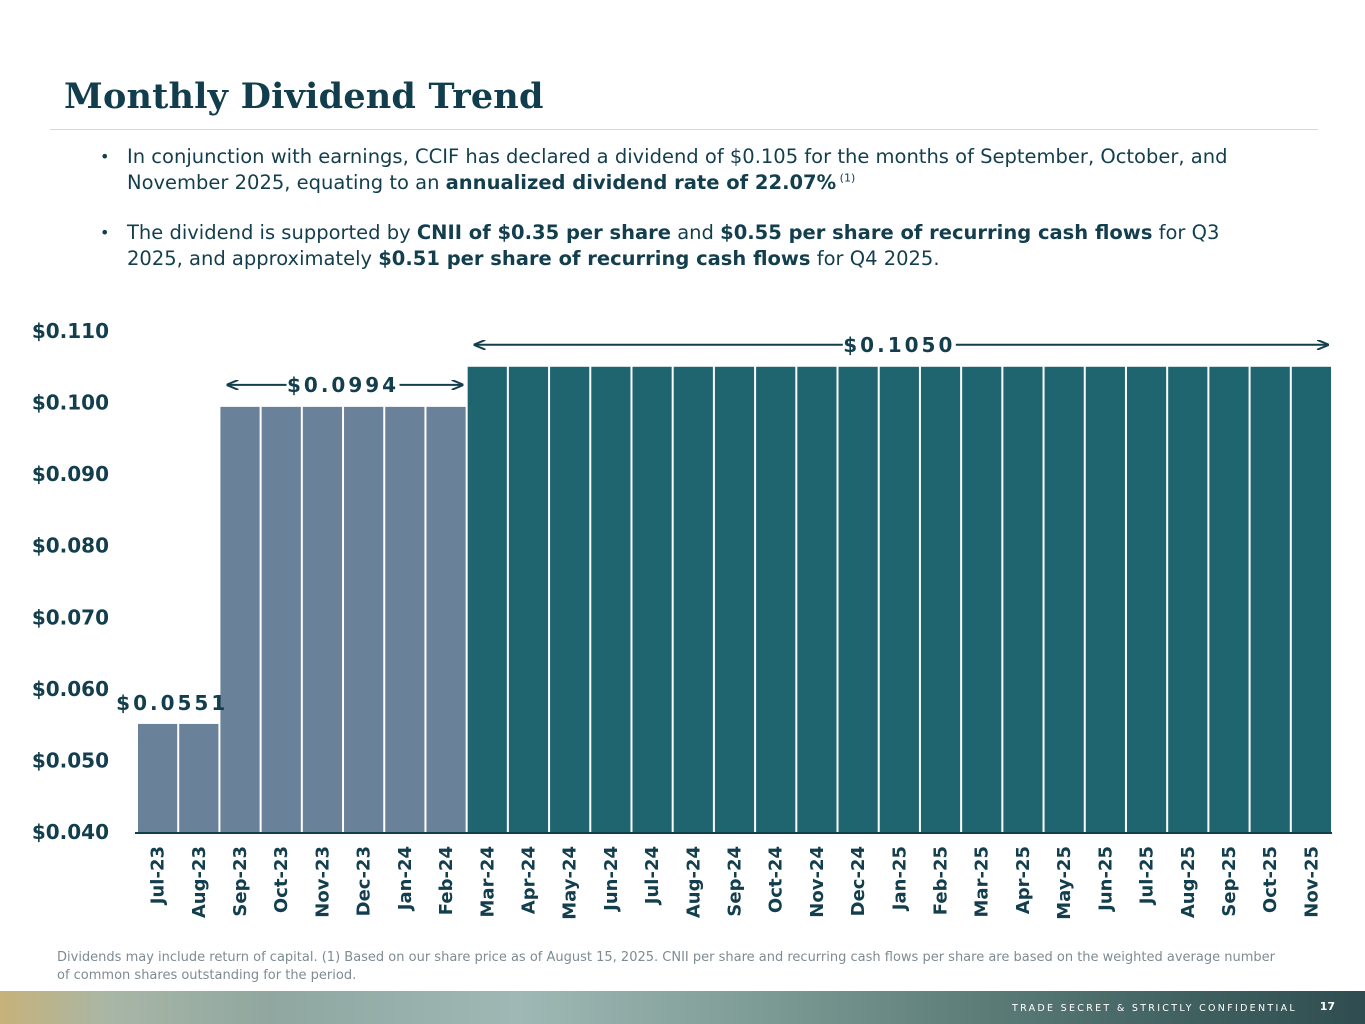 Image resolution: width=1365 pixels, height=1024 pixels. What do you see at coordinates (570, 883) in the screenshot?
I see `x-tick-label: May-24` at bounding box center [570, 883].